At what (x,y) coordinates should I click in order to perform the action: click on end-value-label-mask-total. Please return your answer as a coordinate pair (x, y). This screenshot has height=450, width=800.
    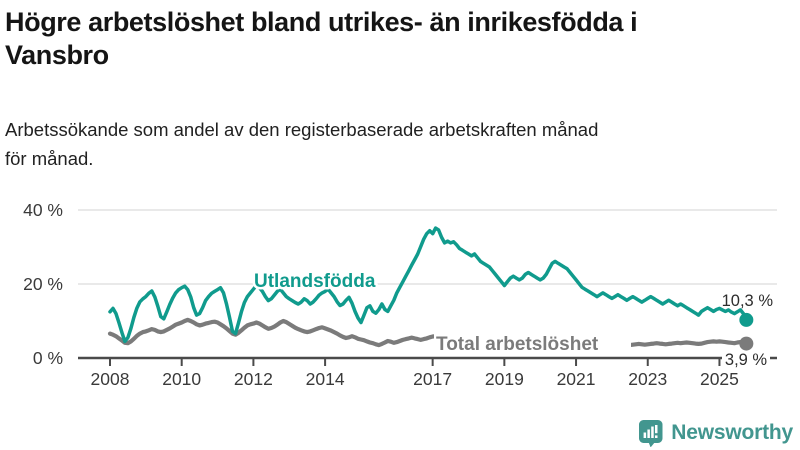
    Looking at the image, I should click on (746, 359).